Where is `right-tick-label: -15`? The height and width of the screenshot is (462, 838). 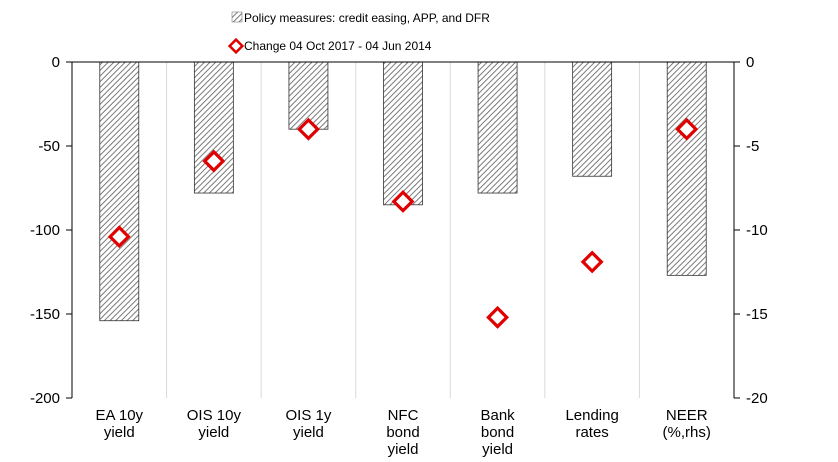
right-tick-label: -15 is located at coordinates (757, 314).